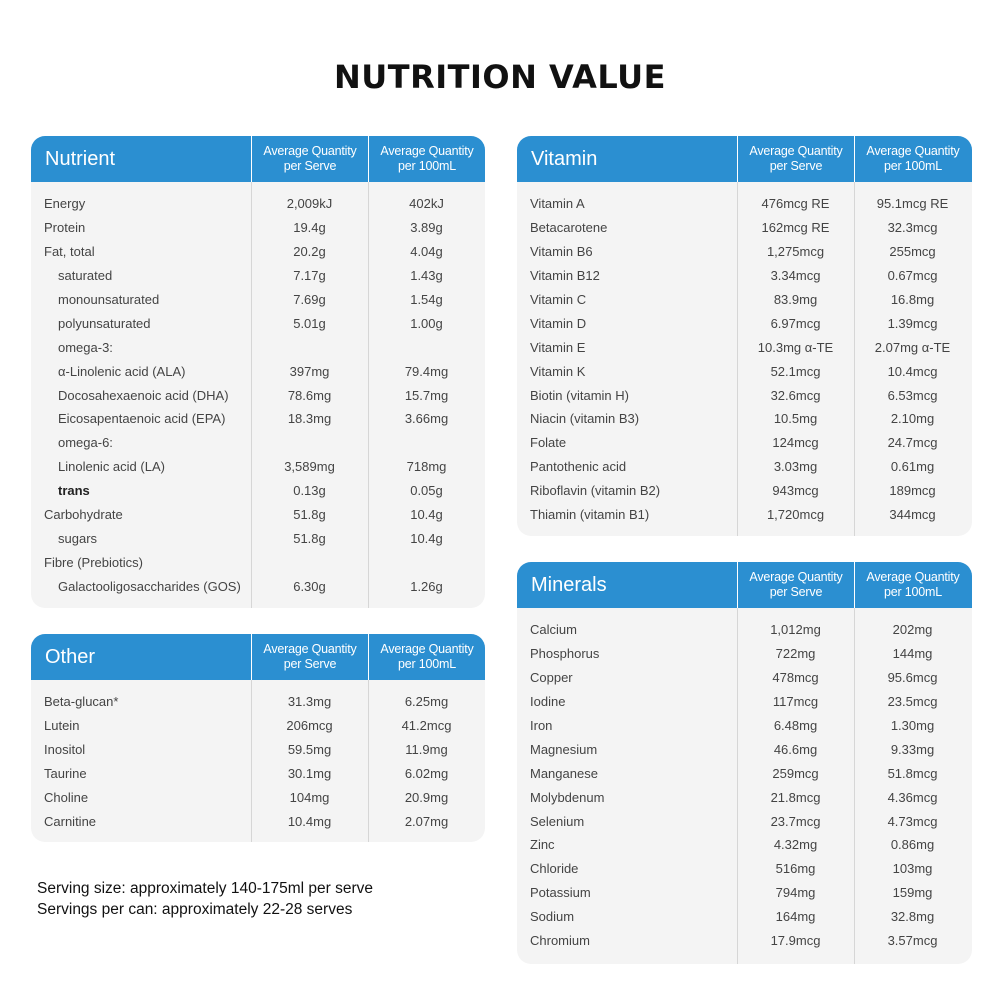 This screenshot has width=1000, height=1000. What do you see at coordinates (795, 821) in the screenshot?
I see `per-serve-value: 23.7mcg` at bounding box center [795, 821].